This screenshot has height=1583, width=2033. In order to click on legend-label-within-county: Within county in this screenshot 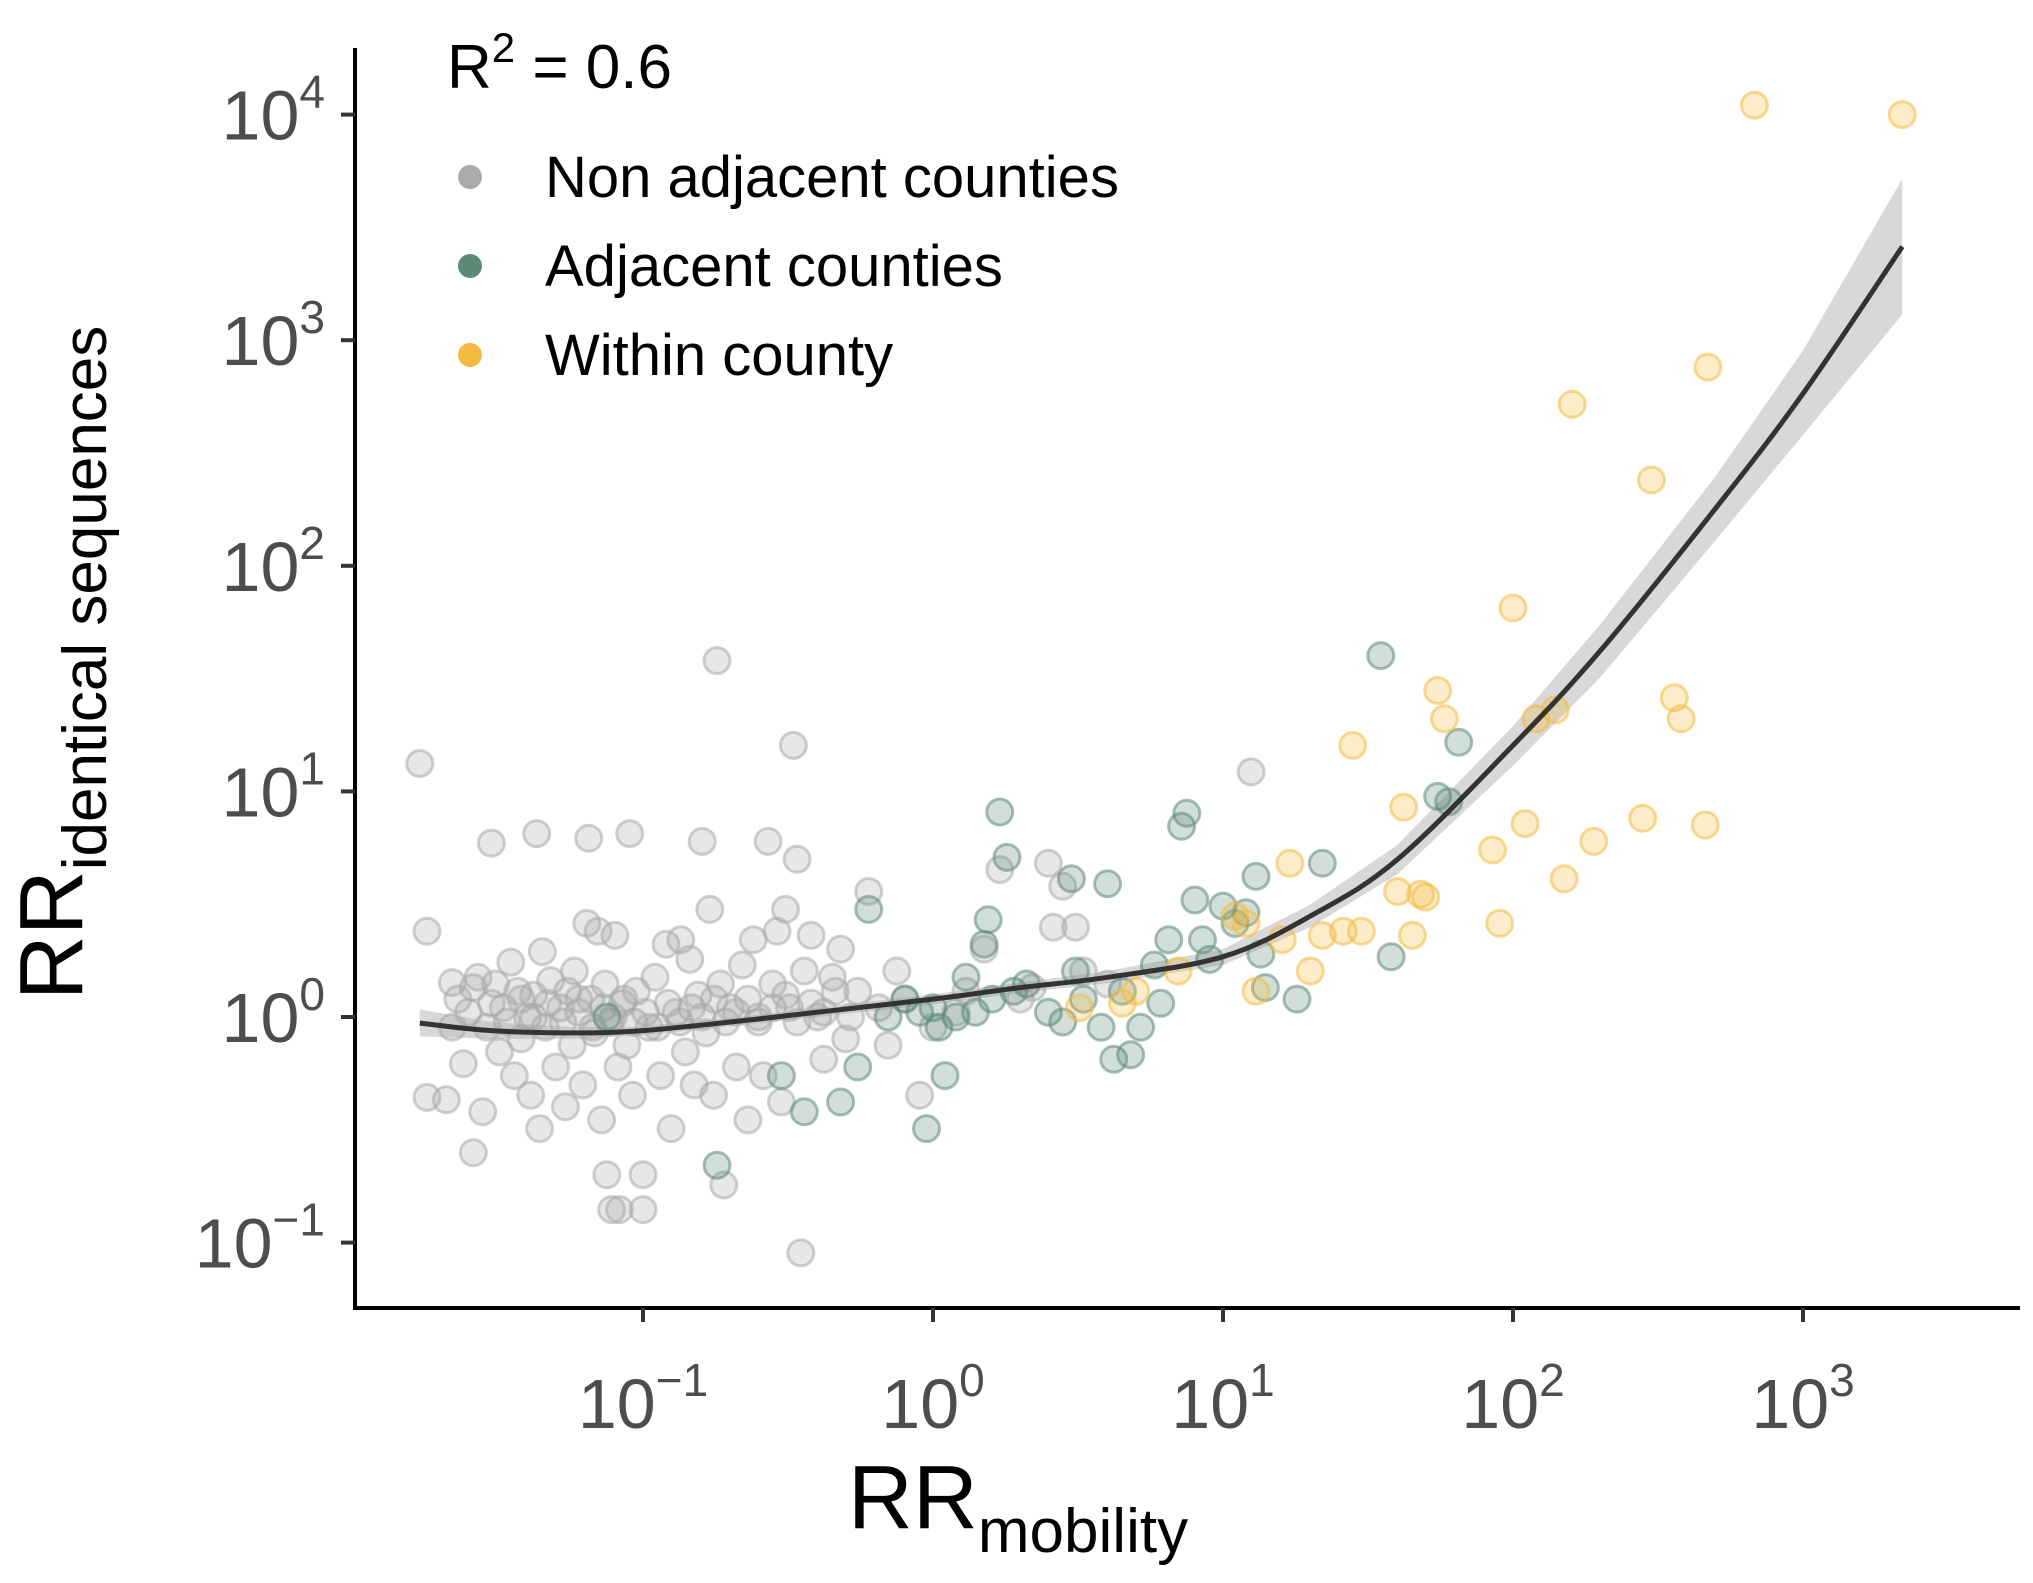, I will do `click(719, 355)`.